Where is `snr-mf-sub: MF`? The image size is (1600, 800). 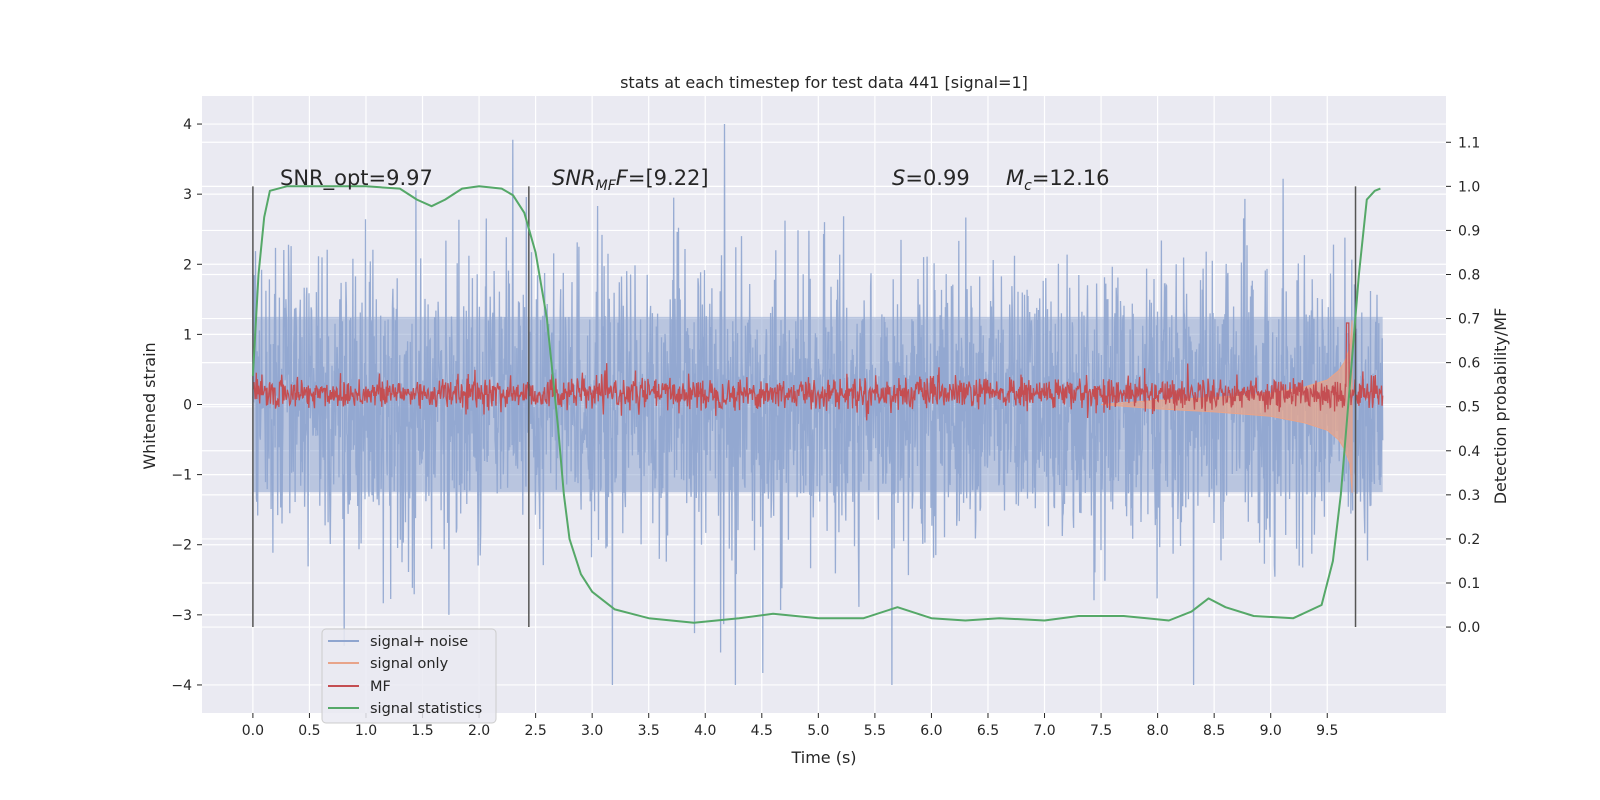 snr-mf-sub: MF is located at coordinates (606, 186).